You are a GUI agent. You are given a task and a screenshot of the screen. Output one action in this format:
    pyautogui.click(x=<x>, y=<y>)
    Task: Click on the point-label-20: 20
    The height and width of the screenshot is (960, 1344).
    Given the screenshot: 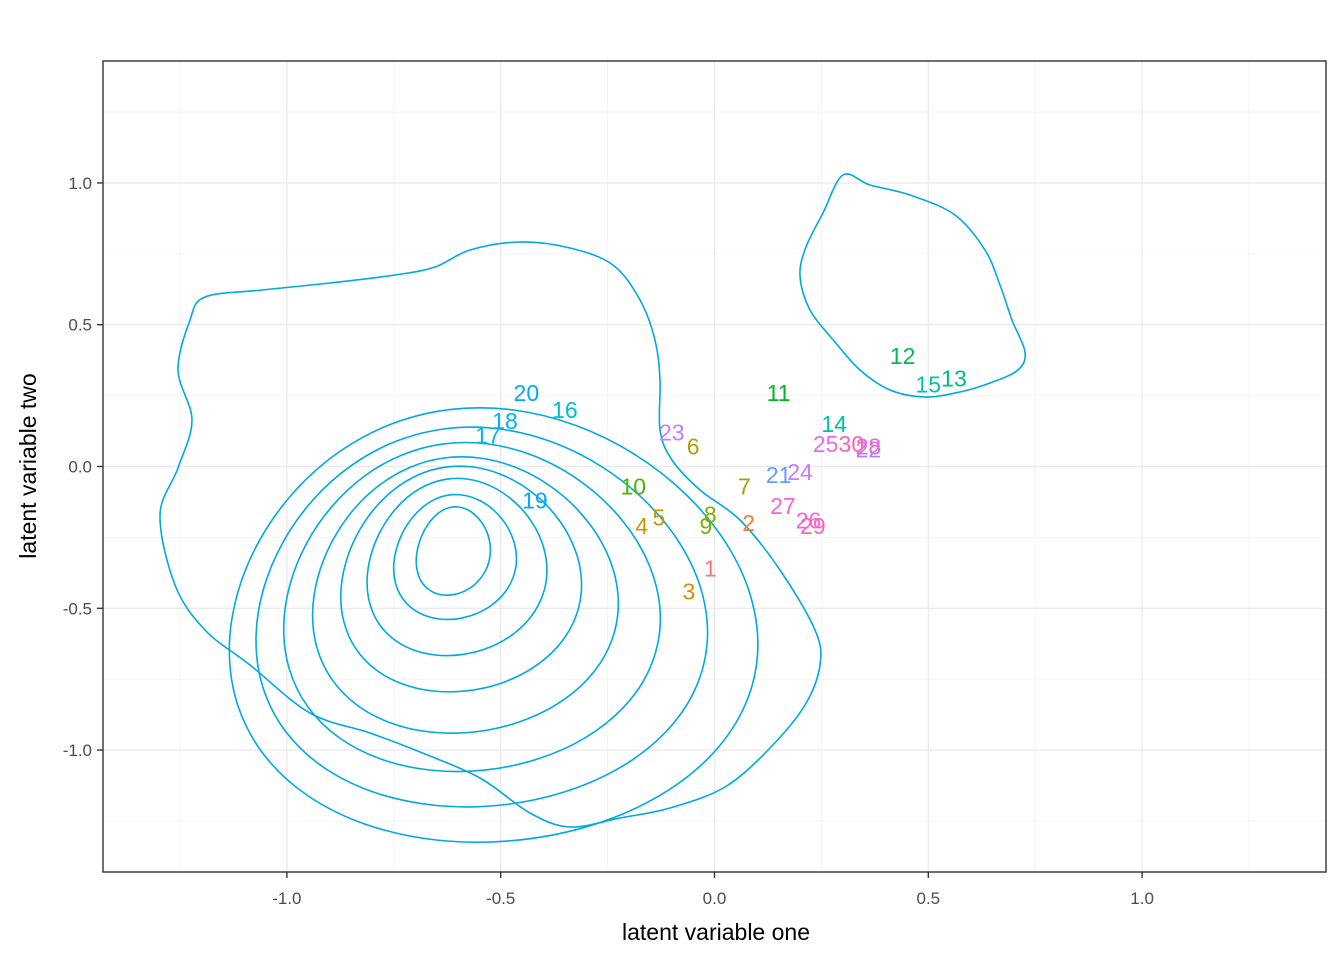 What is the action you would take?
    pyautogui.click(x=527, y=393)
    